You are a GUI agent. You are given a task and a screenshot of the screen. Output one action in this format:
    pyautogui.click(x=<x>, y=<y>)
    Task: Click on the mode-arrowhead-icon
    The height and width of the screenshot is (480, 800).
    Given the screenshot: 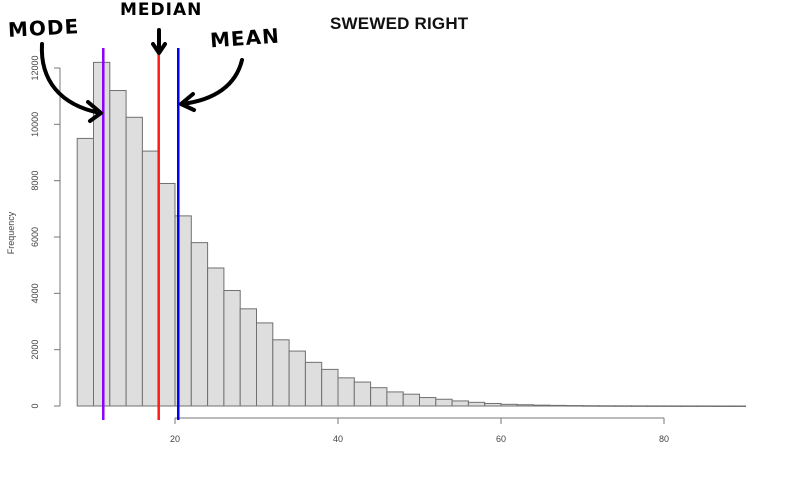 What is the action you would take?
    pyautogui.click(x=94, y=111)
    